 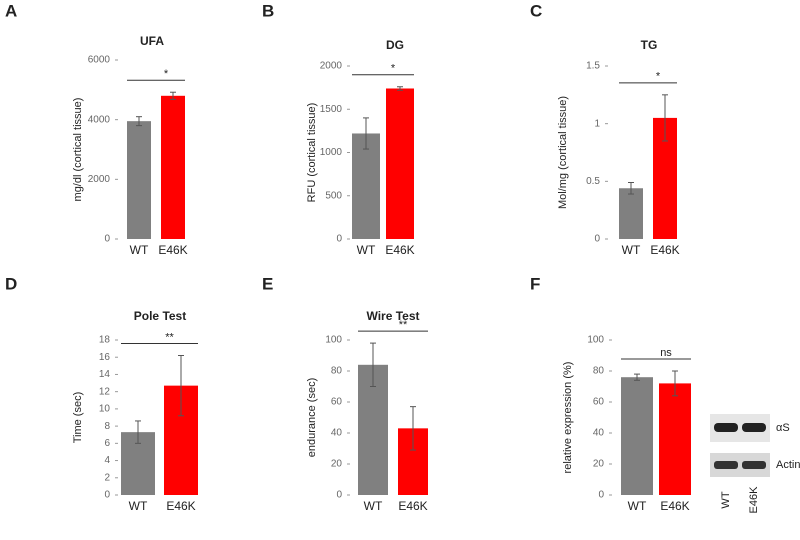 I want to click on y-tick-label: 14, so click(x=105, y=374).